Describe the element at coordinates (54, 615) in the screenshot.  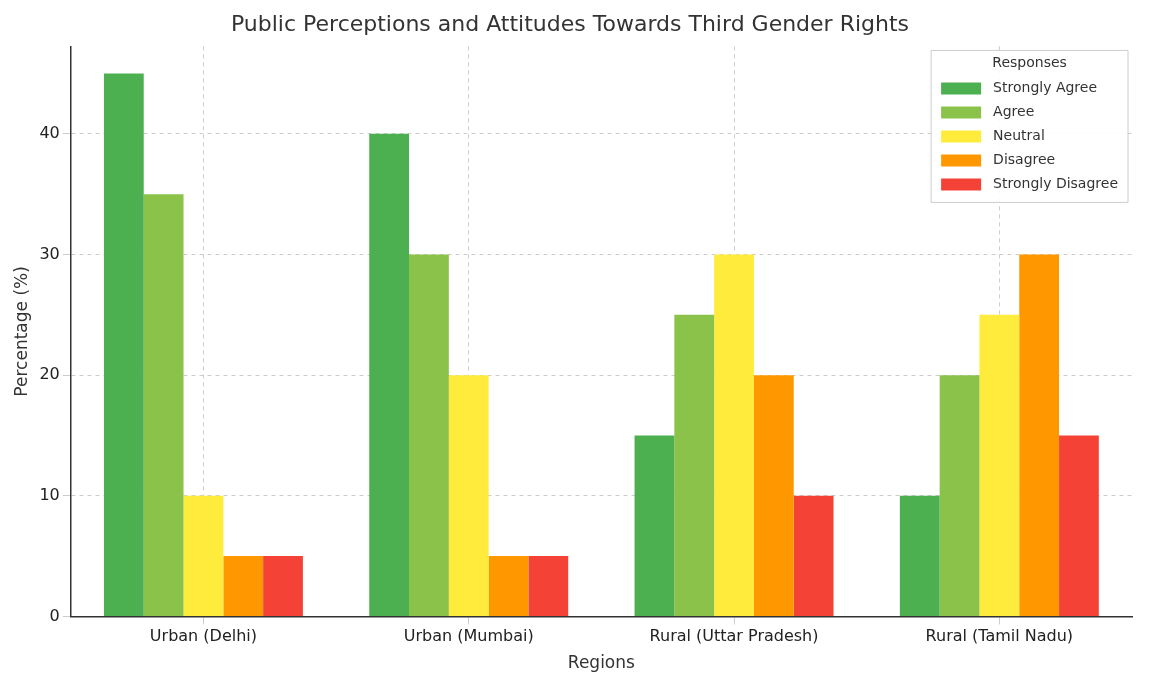
I see `y-tick-label: 0` at that location.